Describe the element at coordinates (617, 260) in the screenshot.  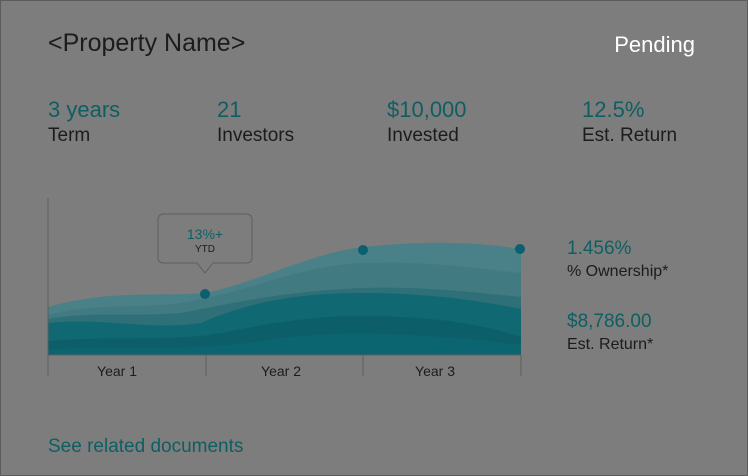
I see `ownership-summary: 1.456% % Ownership*` at that location.